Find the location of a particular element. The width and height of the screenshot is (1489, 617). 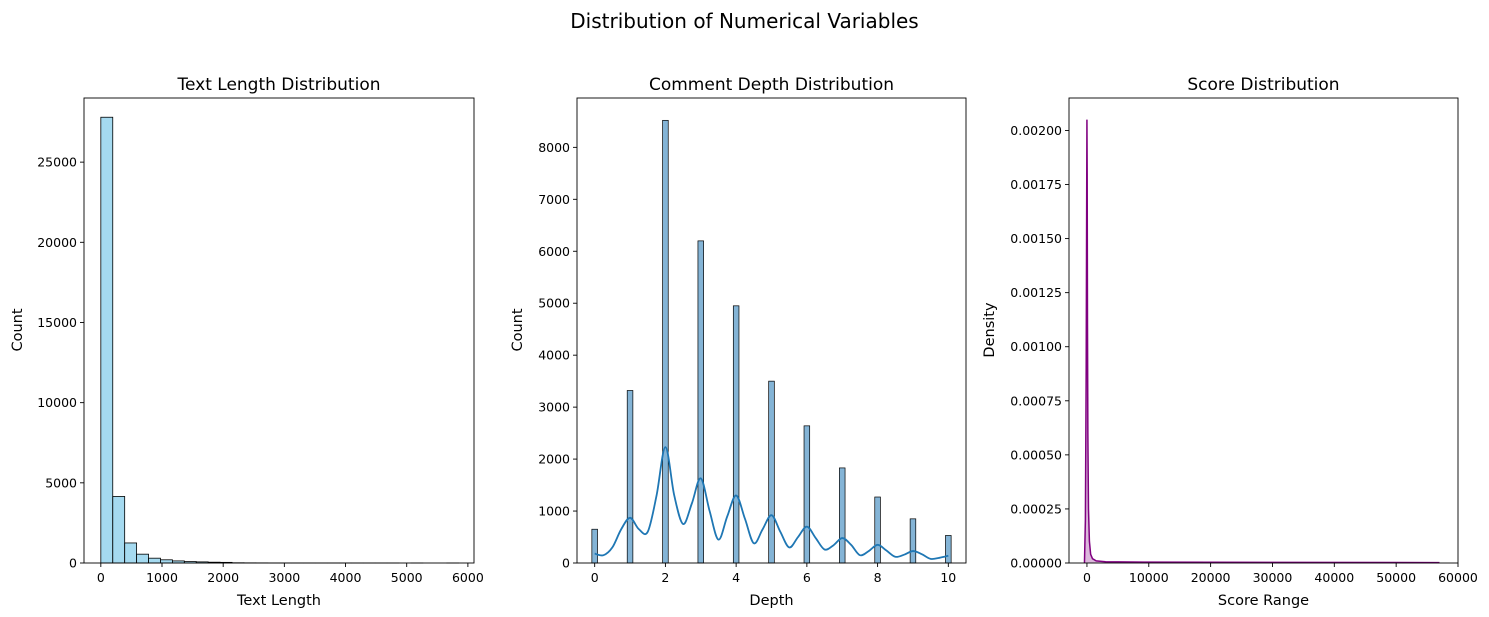

x-tick-label: 50000 is located at coordinates (1396, 577).